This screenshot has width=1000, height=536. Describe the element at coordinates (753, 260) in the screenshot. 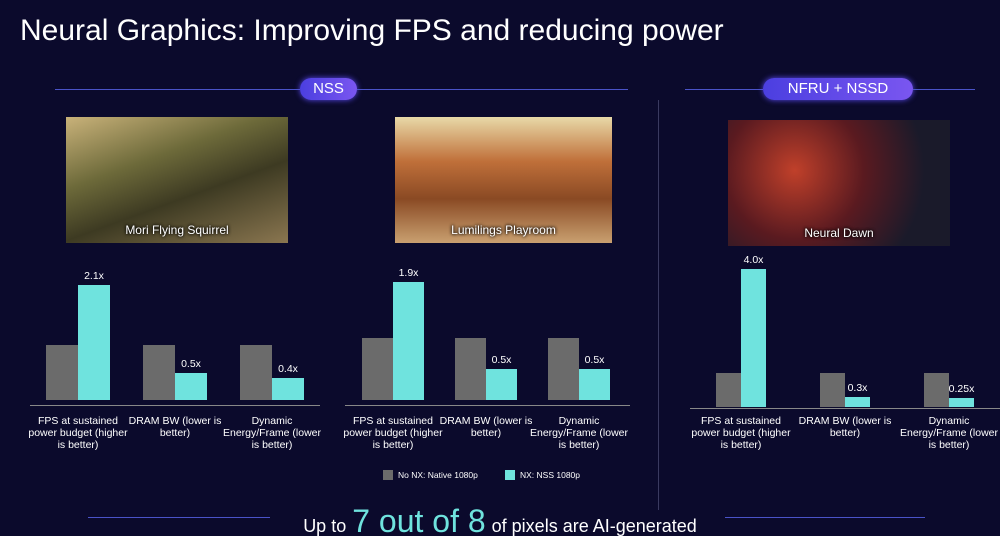

I see `data-label: 4.0x` at that location.